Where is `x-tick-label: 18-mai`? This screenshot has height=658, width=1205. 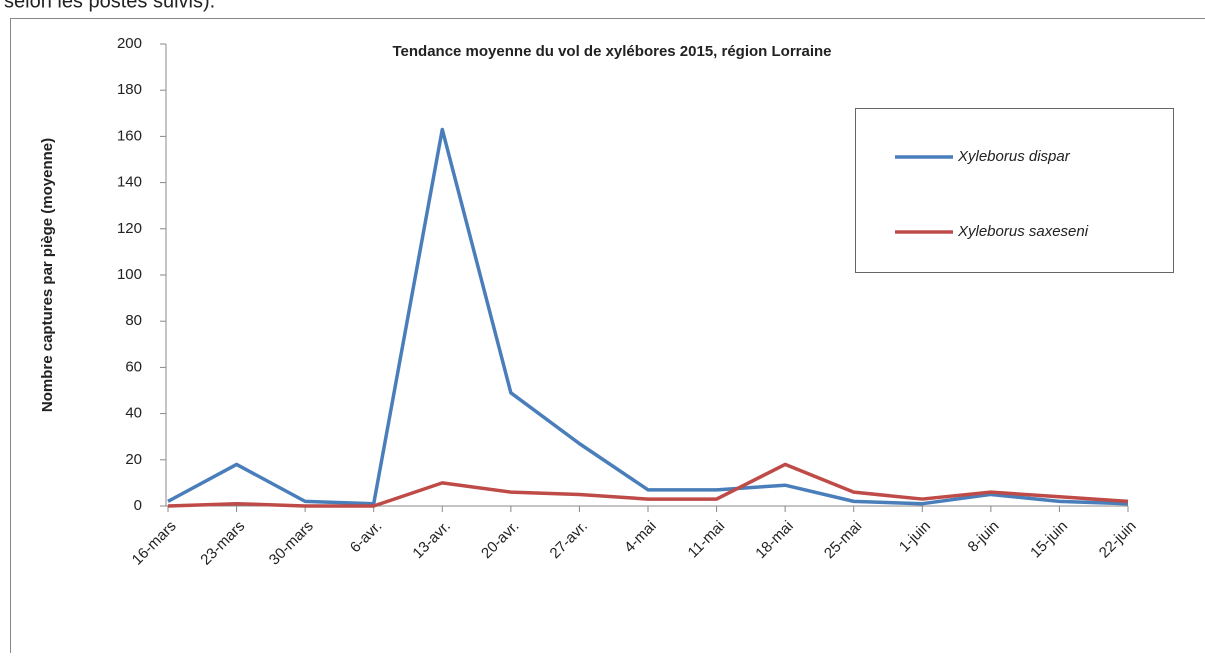 x-tick-label: 18-mai is located at coordinates (774, 540).